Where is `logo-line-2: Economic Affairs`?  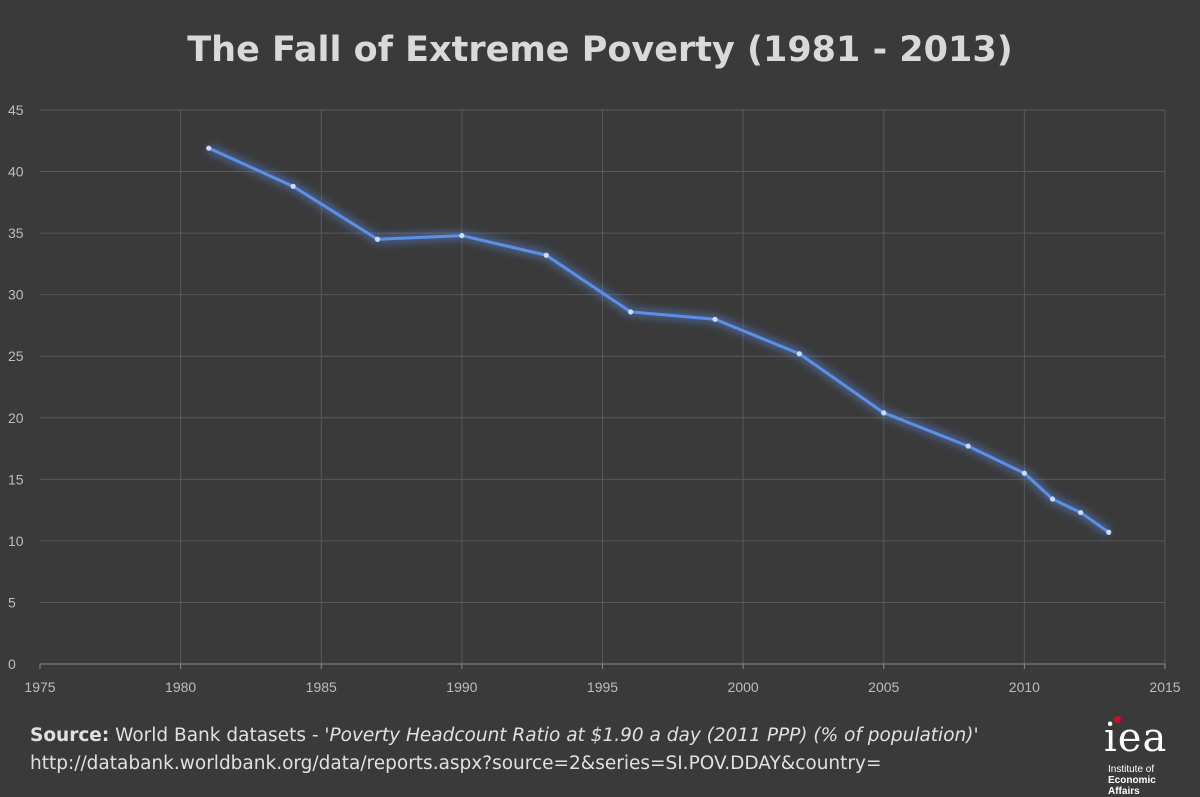
logo-line-2: Economic Affairs is located at coordinates (1132, 786).